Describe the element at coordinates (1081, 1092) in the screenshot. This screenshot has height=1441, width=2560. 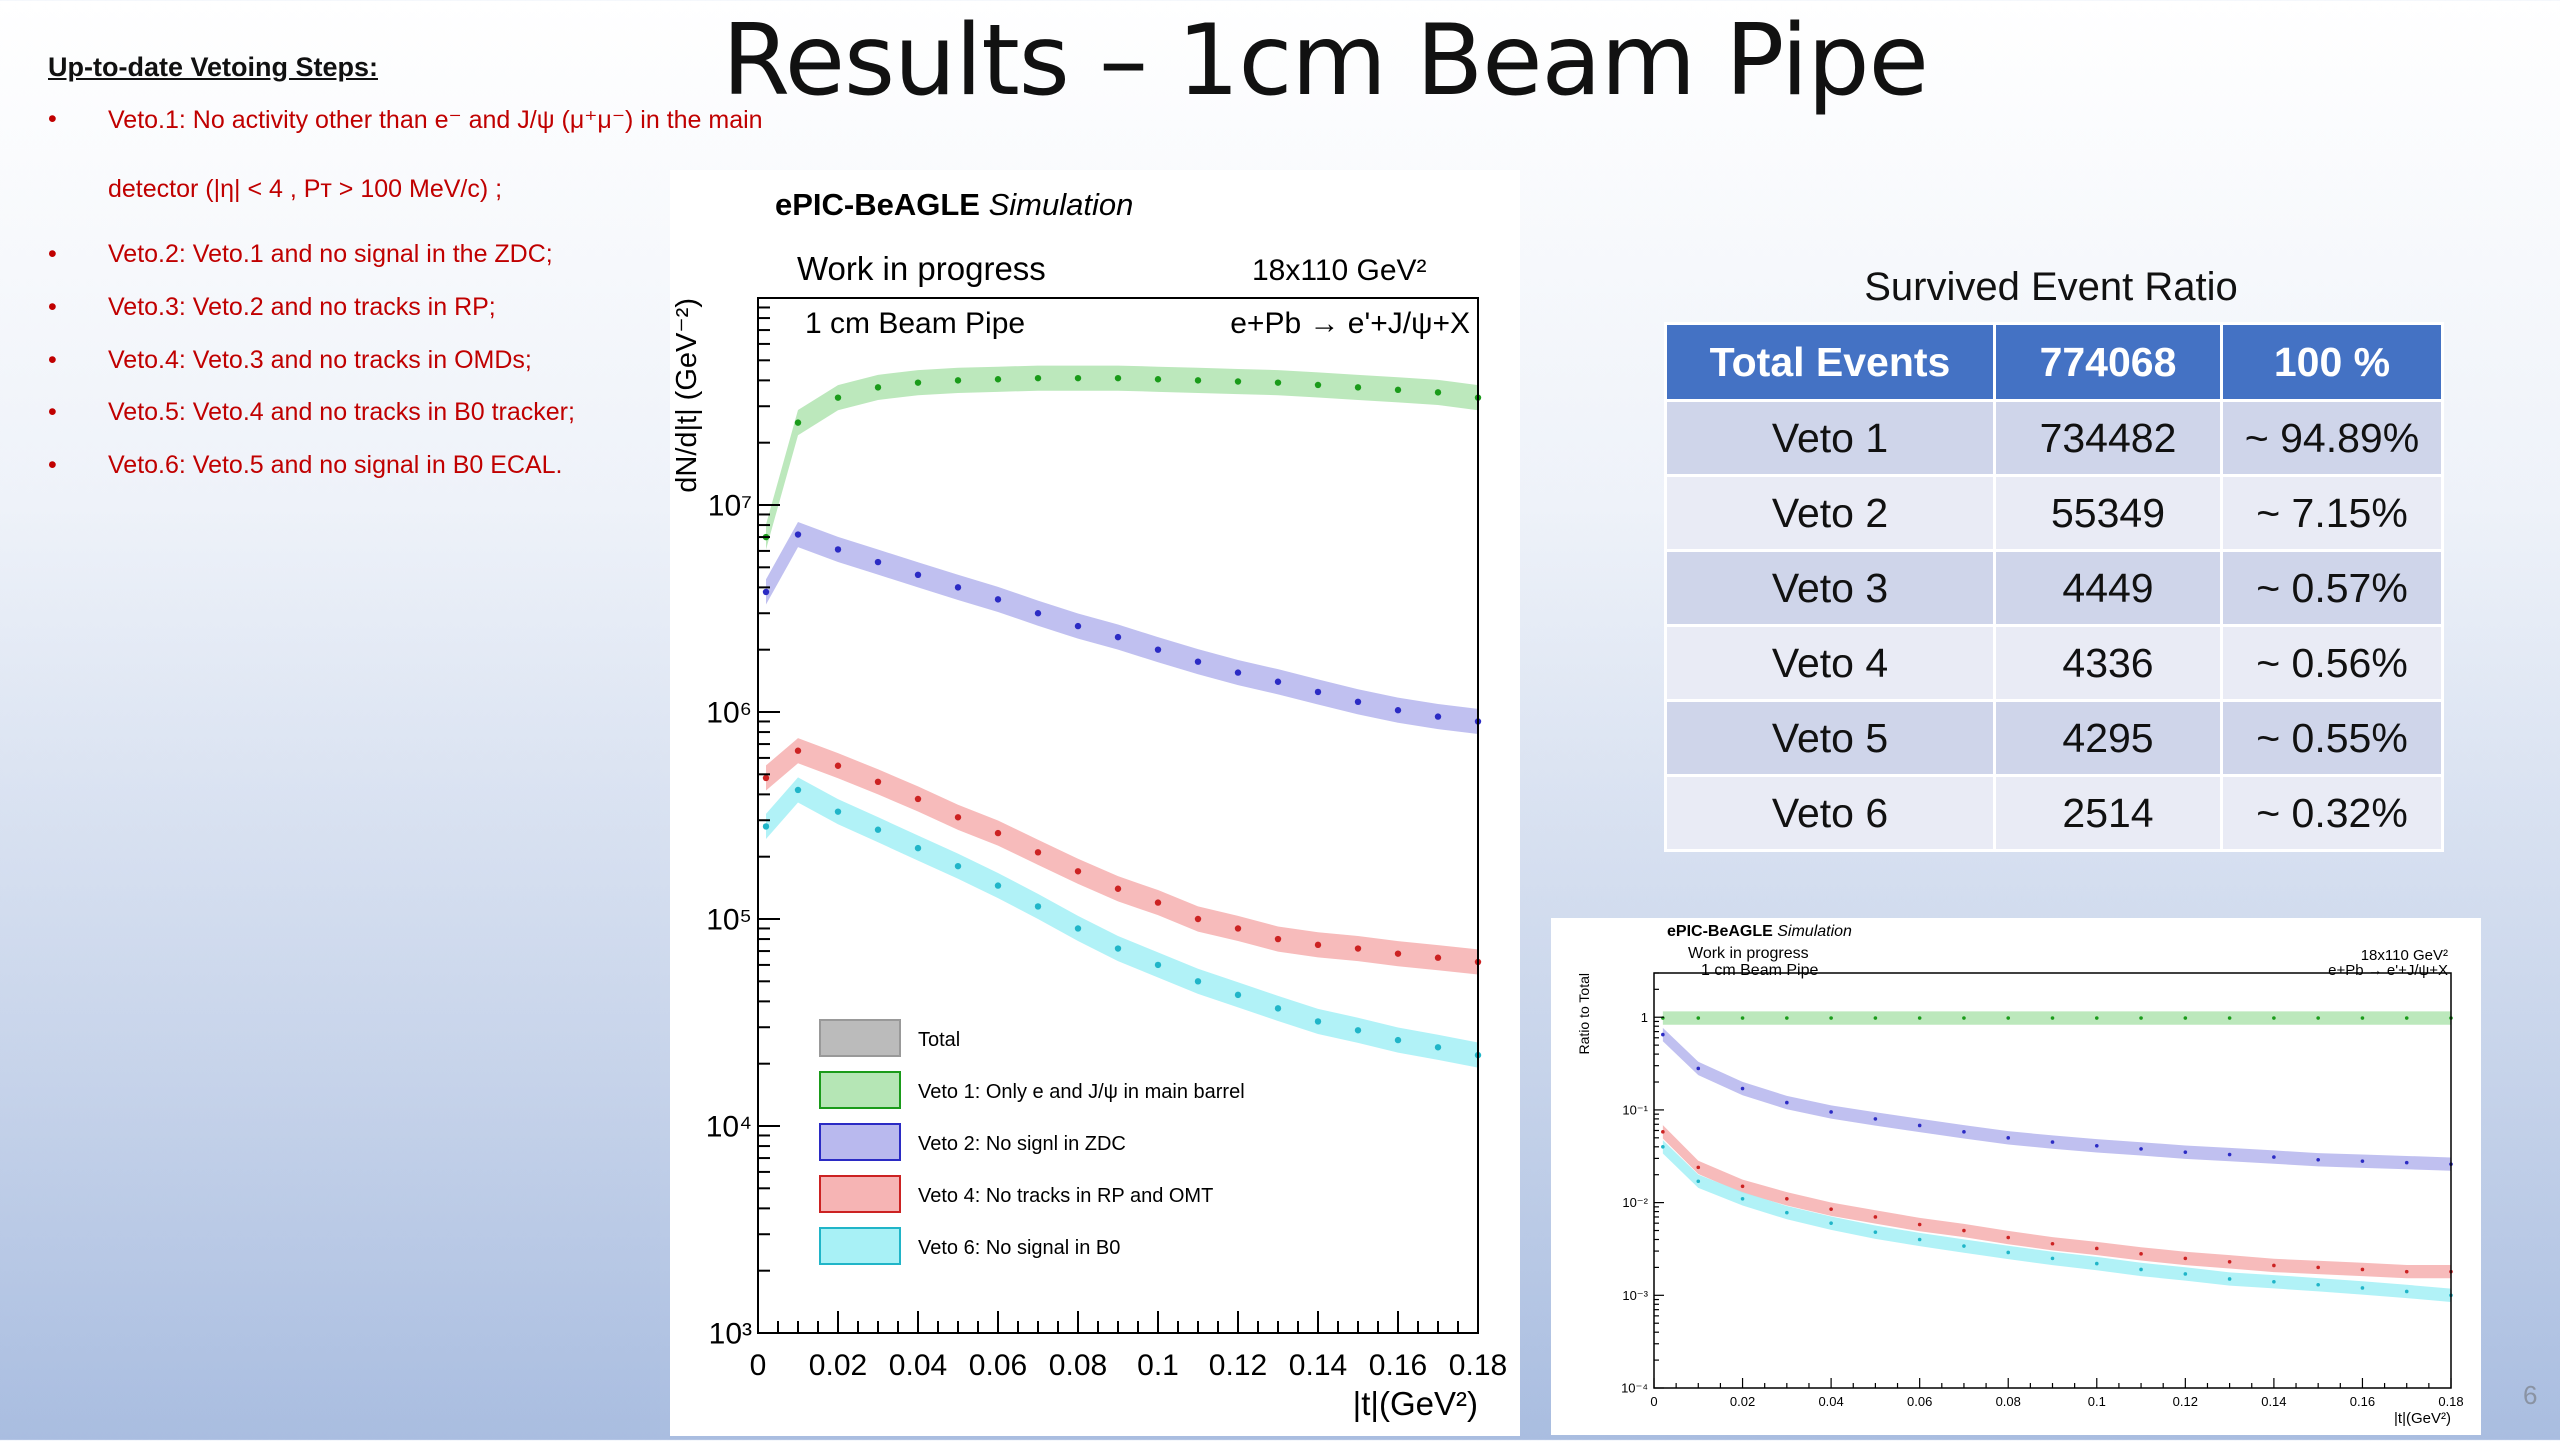
I see `legend-label: Veto 1: Only e and J/ψ in main barrel` at that location.